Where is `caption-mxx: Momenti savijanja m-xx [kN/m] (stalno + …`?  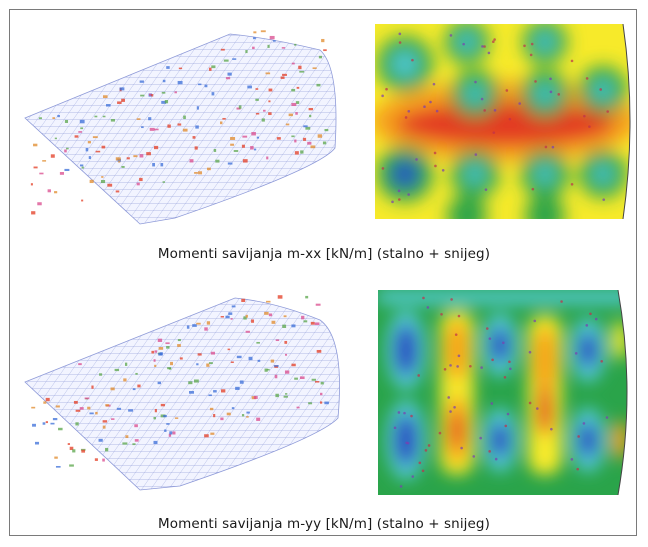
caption-mxx: Momenti savijanja m-xx [kN/m] (stalno + … is located at coordinates (324, 254).